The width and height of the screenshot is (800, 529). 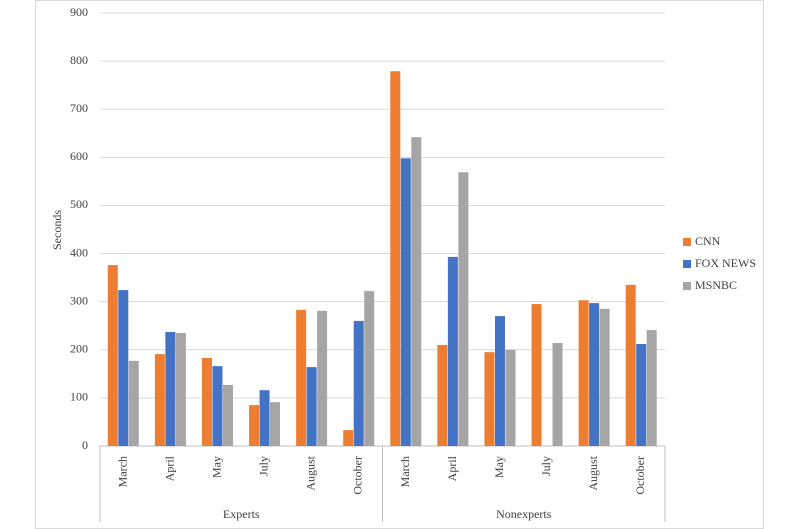 What do you see at coordinates (79, 204) in the screenshot?
I see `y-tick-label: 500` at bounding box center [79, 204].